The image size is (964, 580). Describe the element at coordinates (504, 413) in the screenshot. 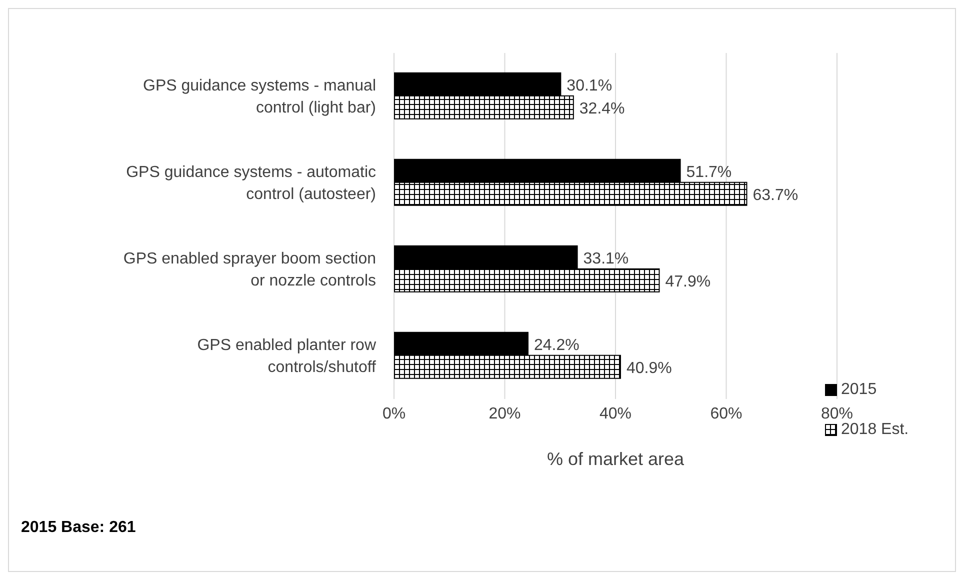

I see `x-tick-label: 20%` at that location.